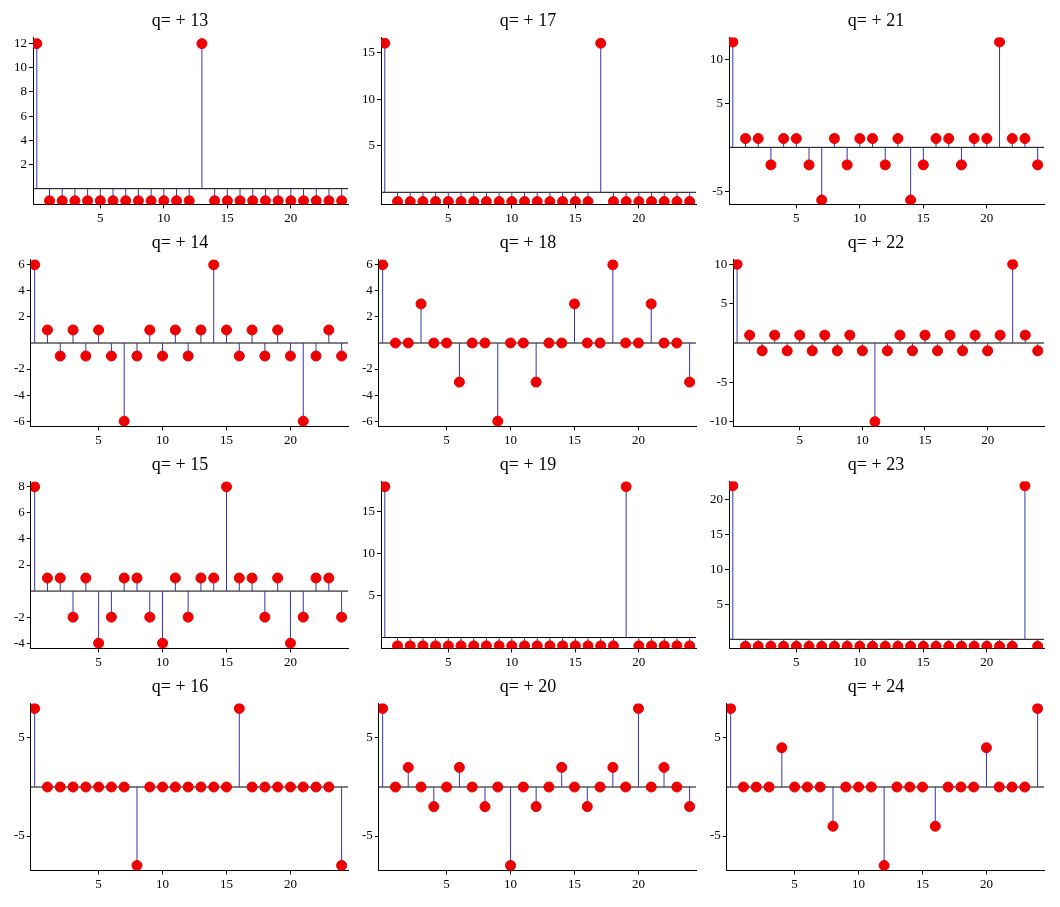 The width and height of the screenshot is (1060, 907). I want to click on chart-title: q= + 24, so click(876, 685).